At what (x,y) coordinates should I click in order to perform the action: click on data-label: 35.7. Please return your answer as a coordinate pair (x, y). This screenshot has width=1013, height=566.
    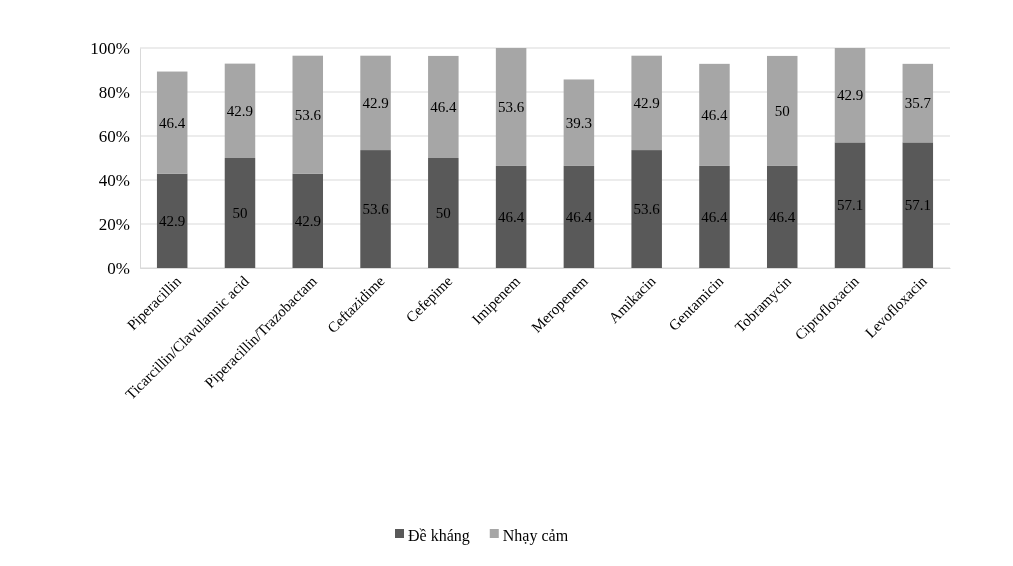
    Looking at the image, I should click on (918, 103).